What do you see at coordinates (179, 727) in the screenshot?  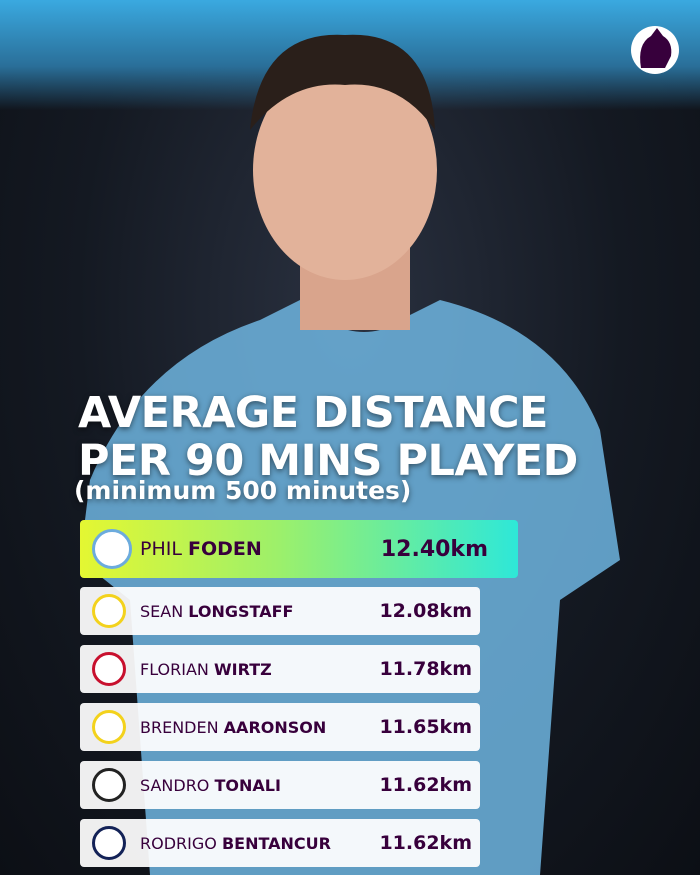 I see `first-name: BRENDEN` at bounding box center [179, 727].